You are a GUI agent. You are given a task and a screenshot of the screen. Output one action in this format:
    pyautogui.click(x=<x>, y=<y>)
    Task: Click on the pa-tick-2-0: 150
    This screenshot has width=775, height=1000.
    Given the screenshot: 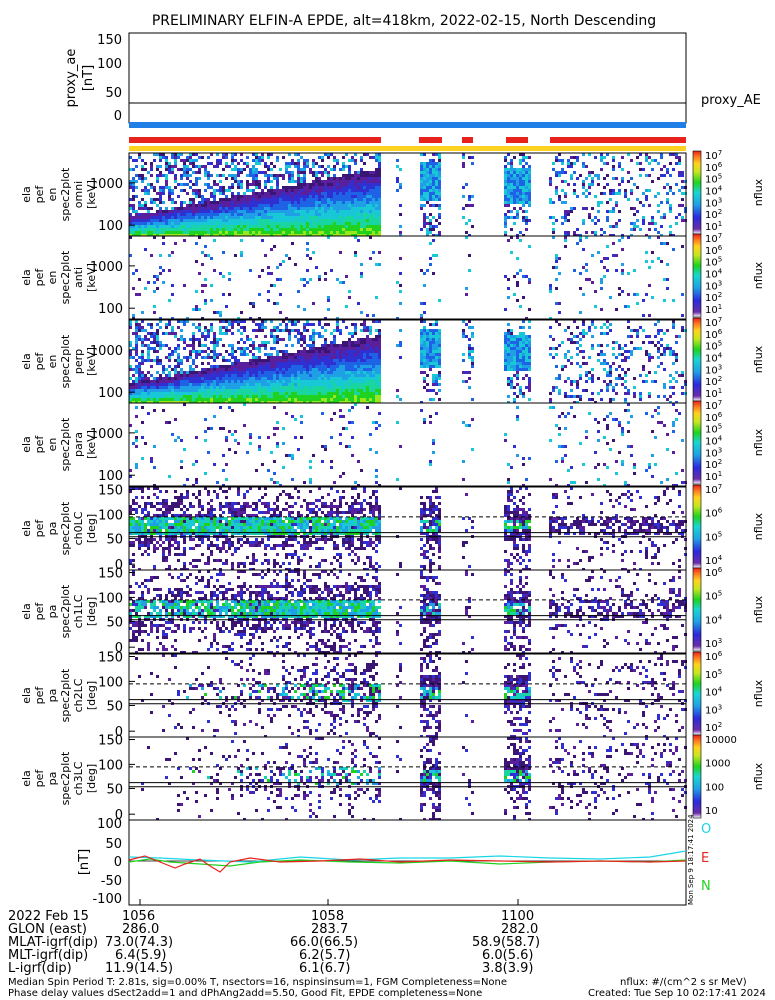 What is the action you would take?
    pyautogui.click(x=110, y=657)
    